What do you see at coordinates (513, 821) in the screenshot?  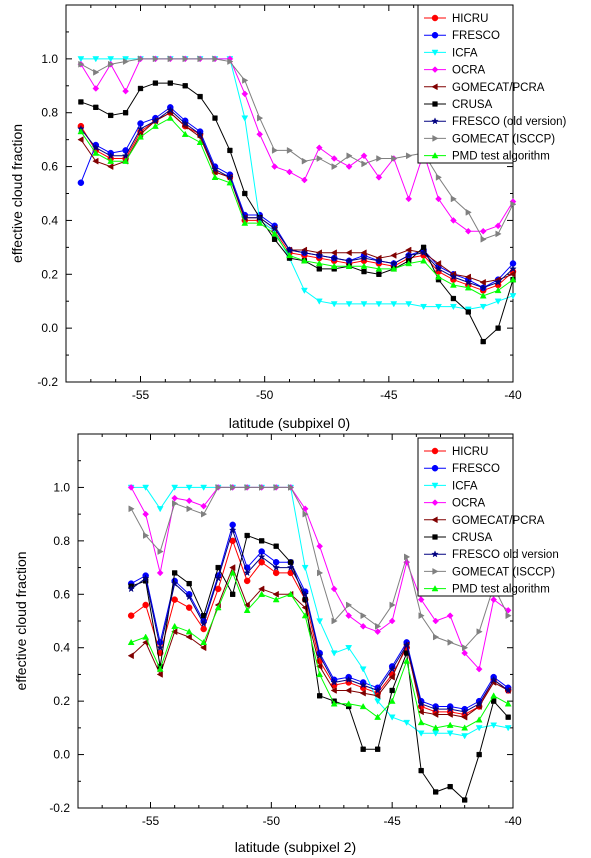 I see `x-tick-label: -40` at bounding box center [513, 821].